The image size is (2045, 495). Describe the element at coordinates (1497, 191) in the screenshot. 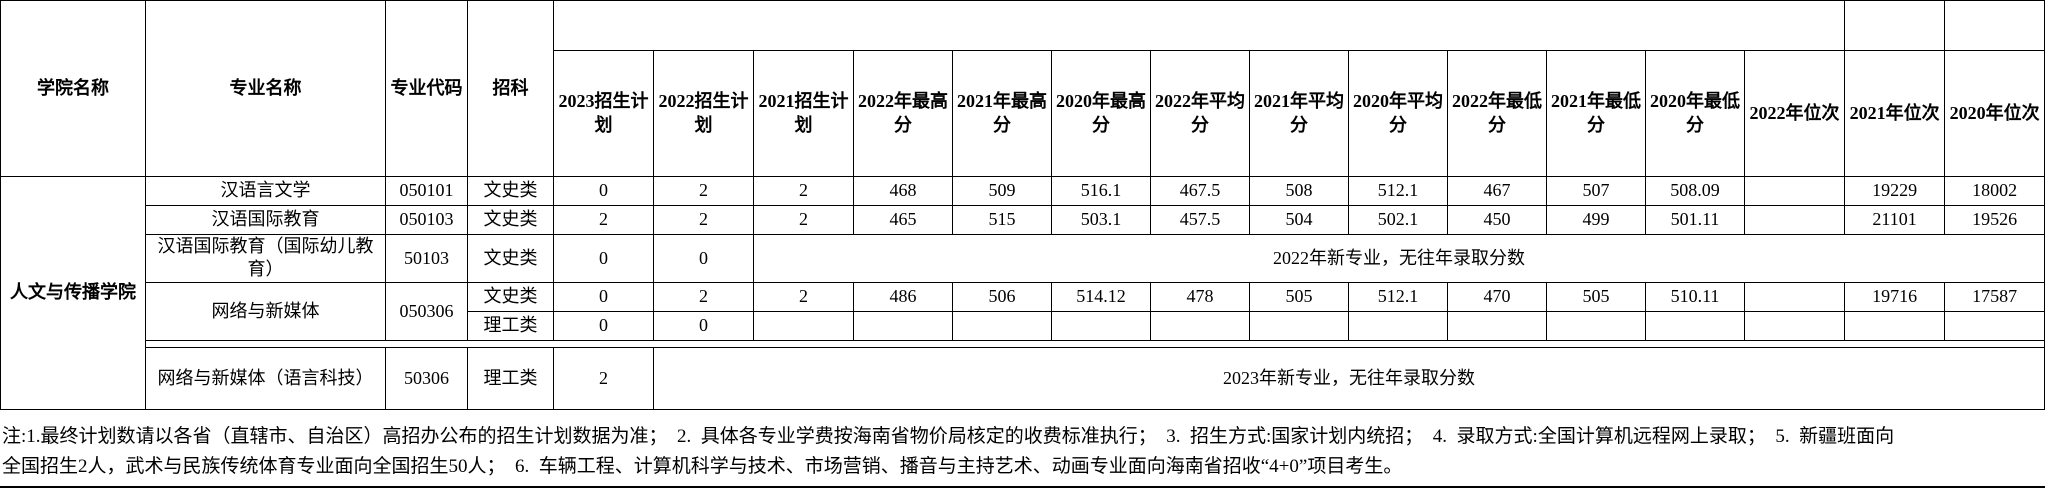

I see `cell: 467` at that location.